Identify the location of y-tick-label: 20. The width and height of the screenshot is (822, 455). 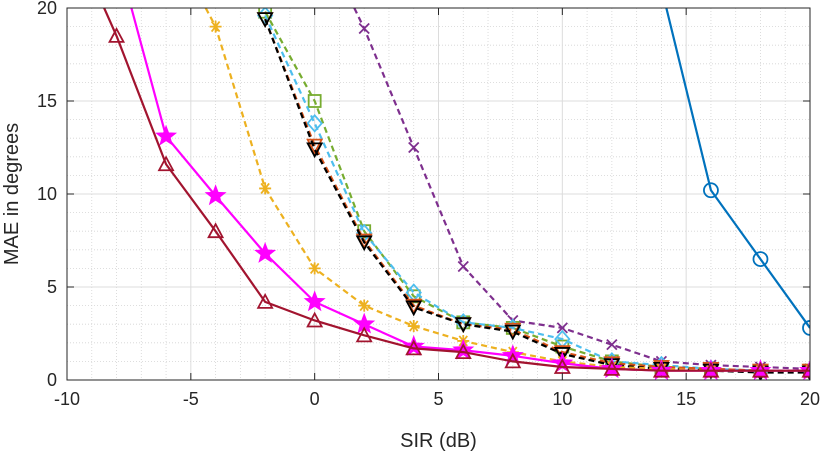
(47, 9).